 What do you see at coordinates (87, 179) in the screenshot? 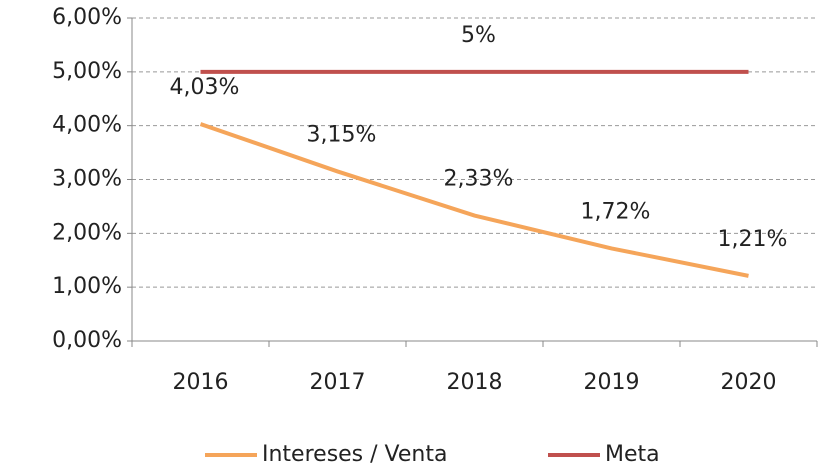
I see `y-tick-label: 3,00%` at bounding box center [87, 179].